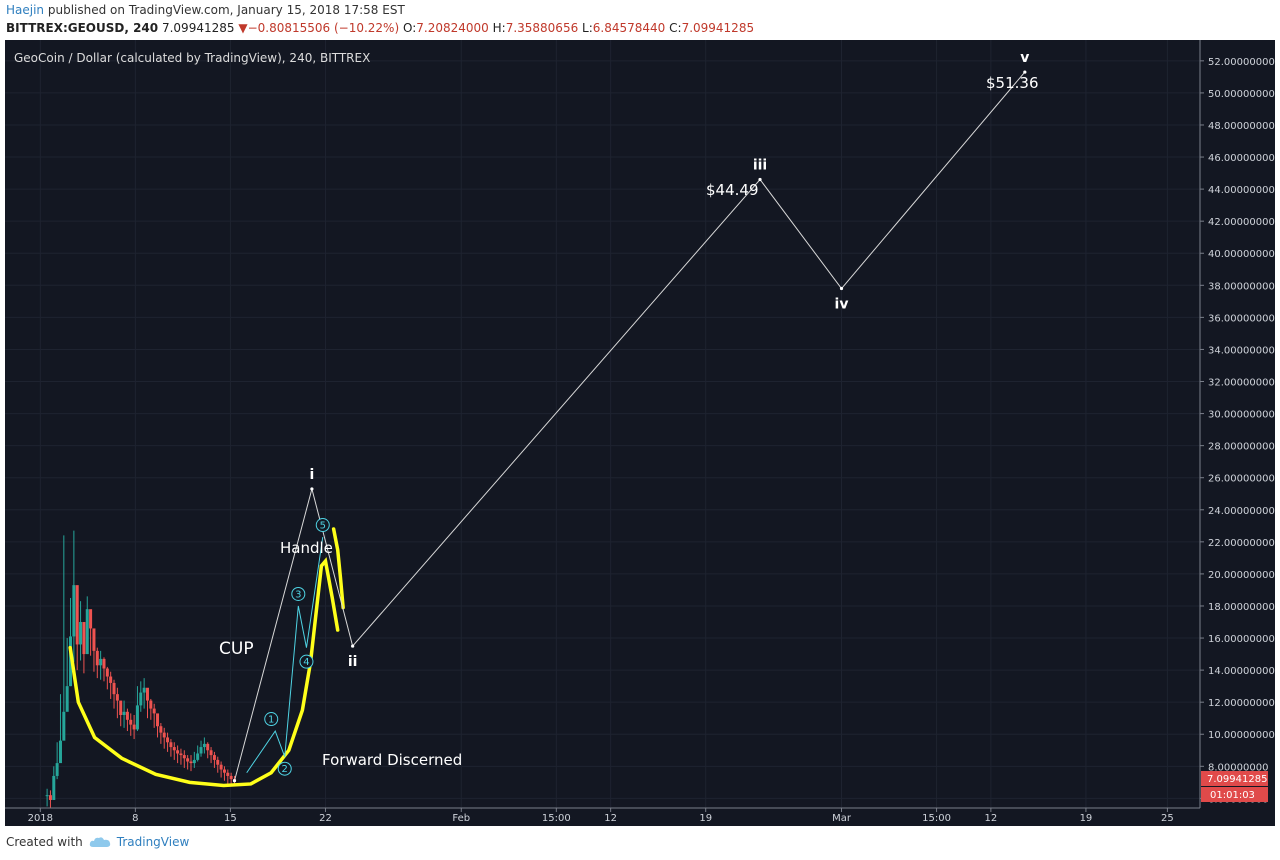 The height and width of the screenshot is (860, 1280). I want to click on cup-label: CUP, so click(236, 649).